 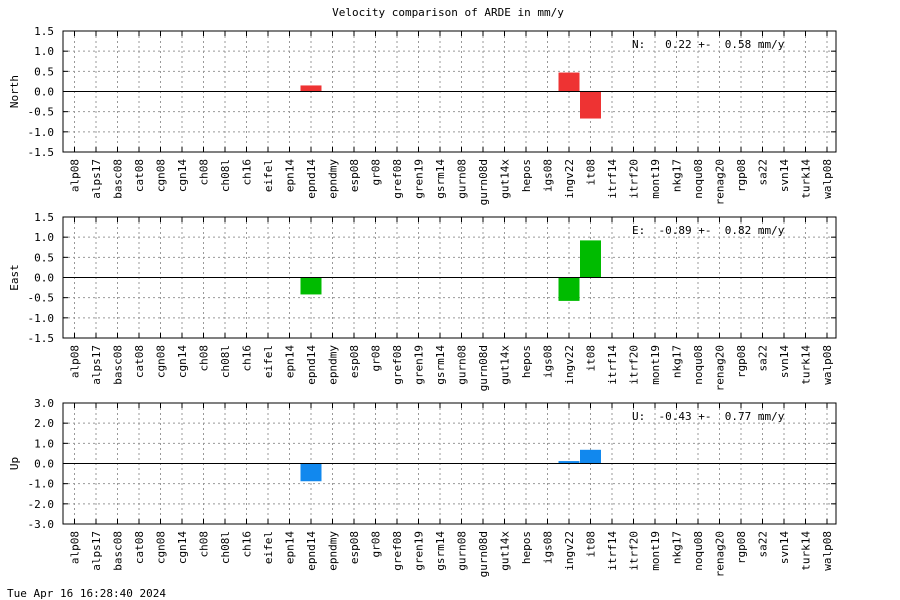 I want to click on x-tick-label: ingv22, so click(x=569, y=365).